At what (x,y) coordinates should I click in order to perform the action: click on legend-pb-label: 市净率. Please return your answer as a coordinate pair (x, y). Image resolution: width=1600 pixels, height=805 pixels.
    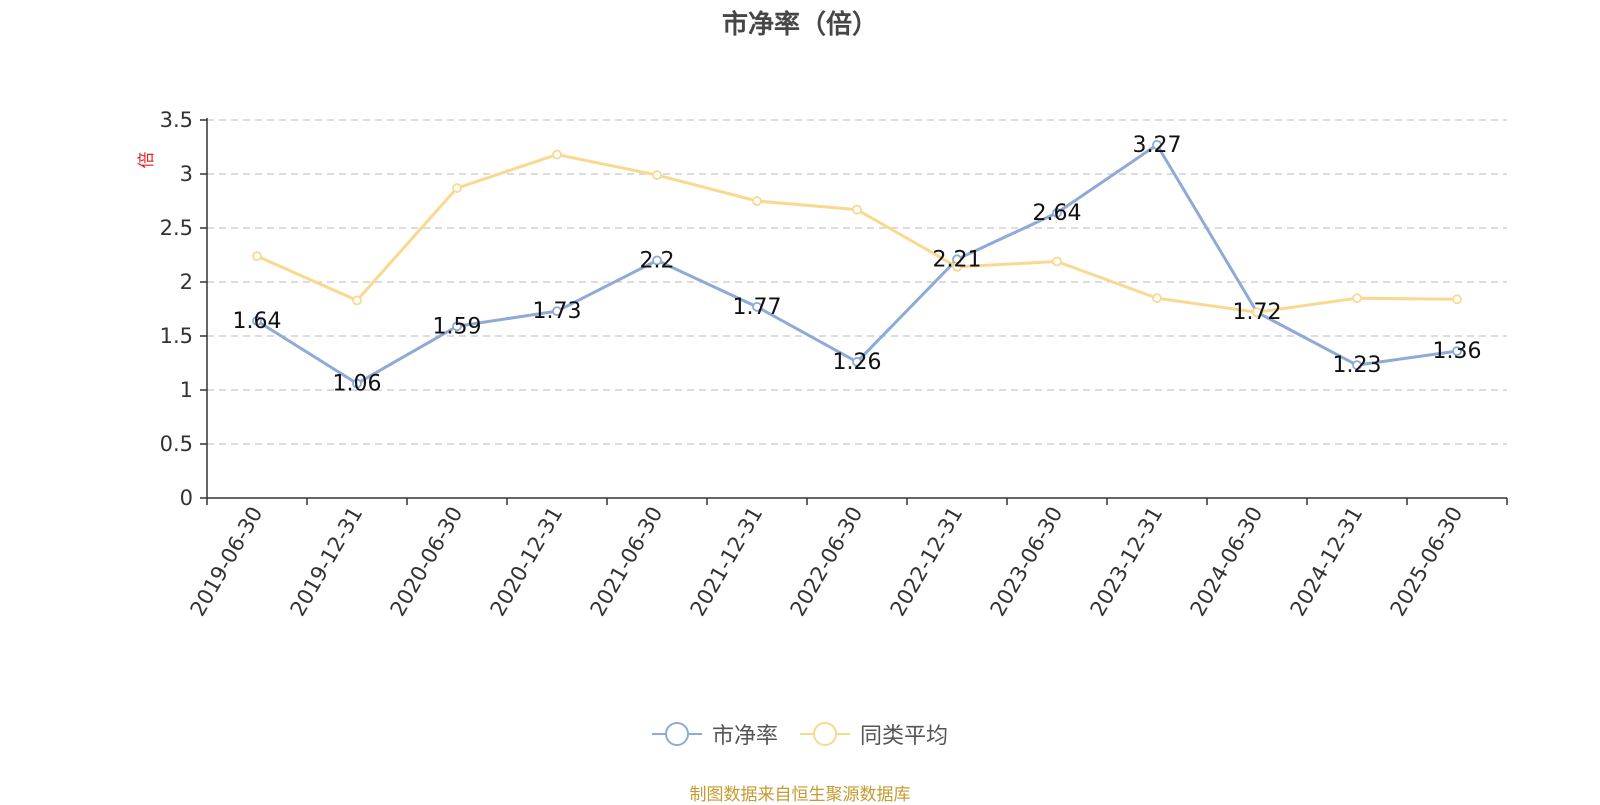
    Looking at the image, I should click on (744, 736).